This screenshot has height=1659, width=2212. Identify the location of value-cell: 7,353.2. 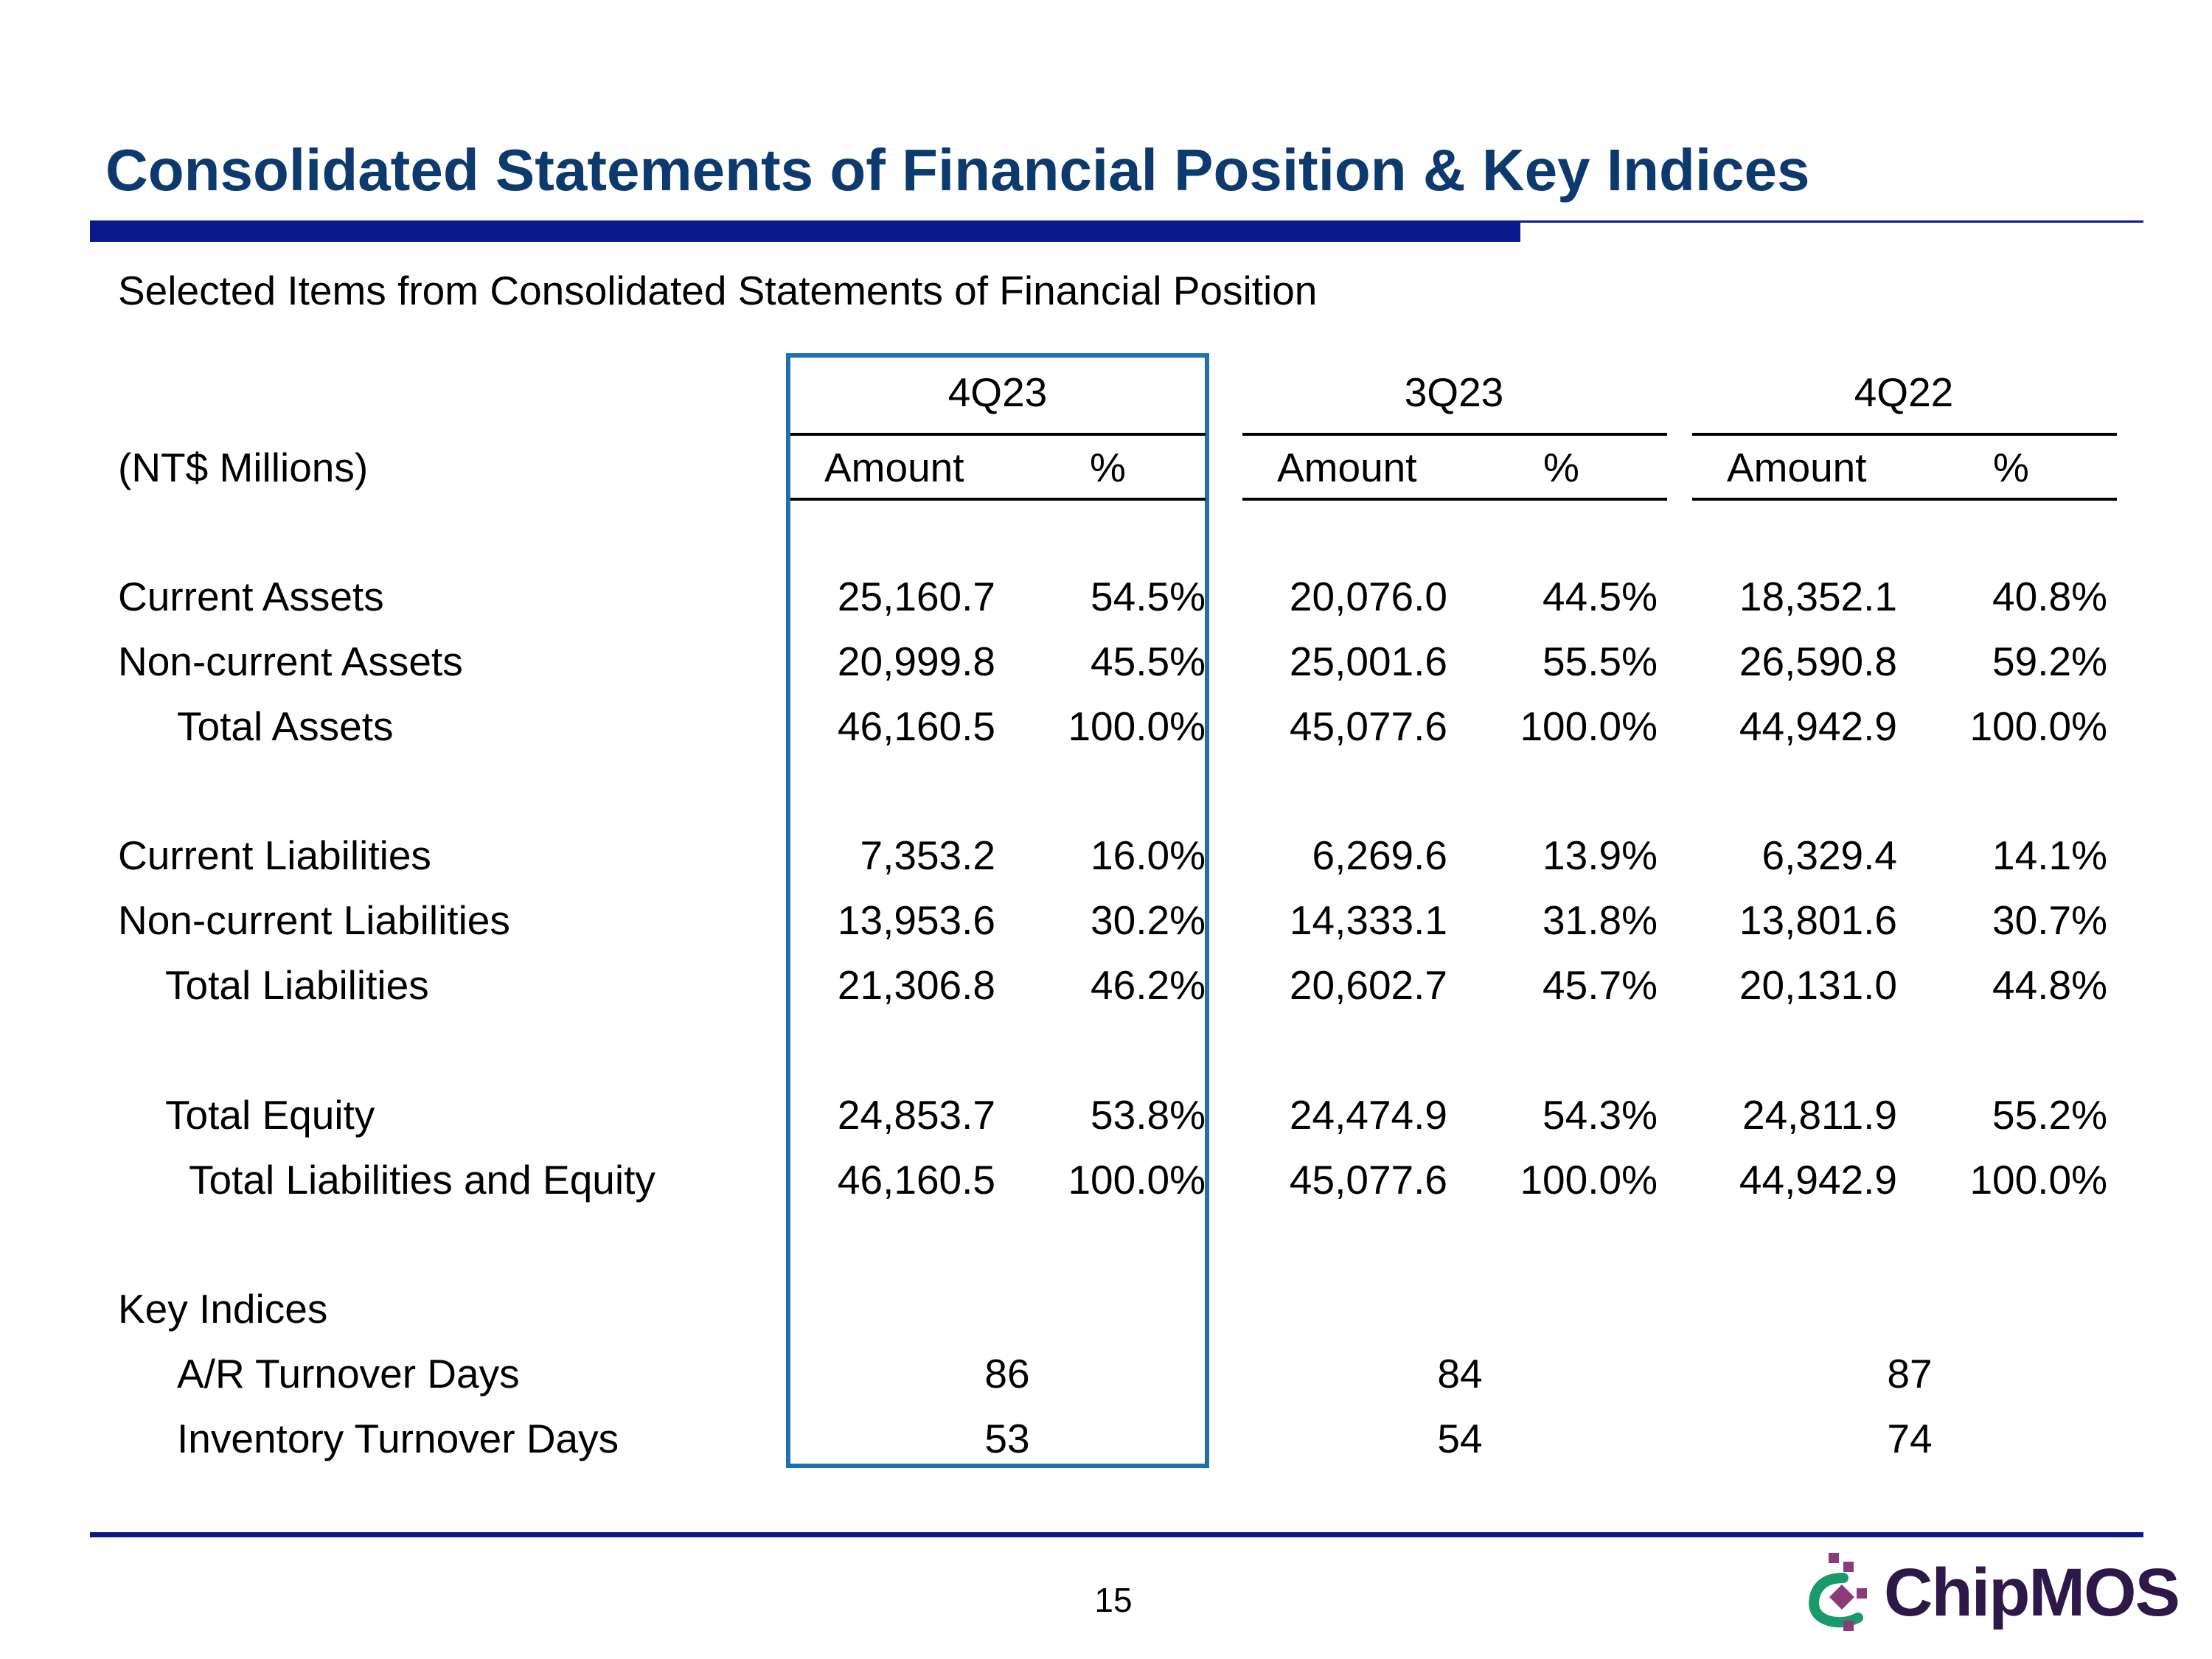
(927, 855).